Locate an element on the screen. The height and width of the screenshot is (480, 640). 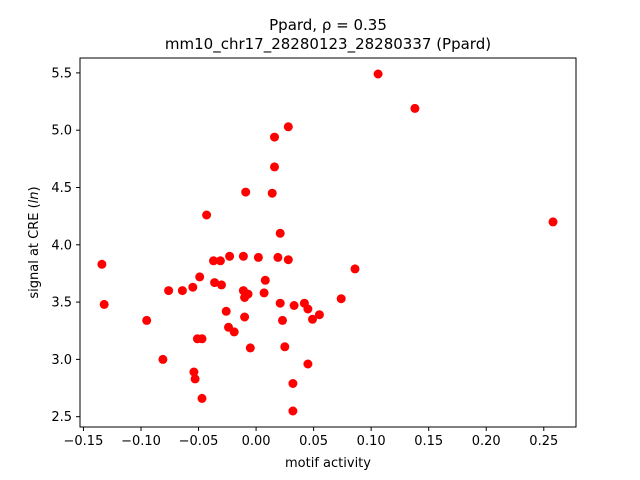
y-tick-label: 3.0 is located at coordinates (61, 360).